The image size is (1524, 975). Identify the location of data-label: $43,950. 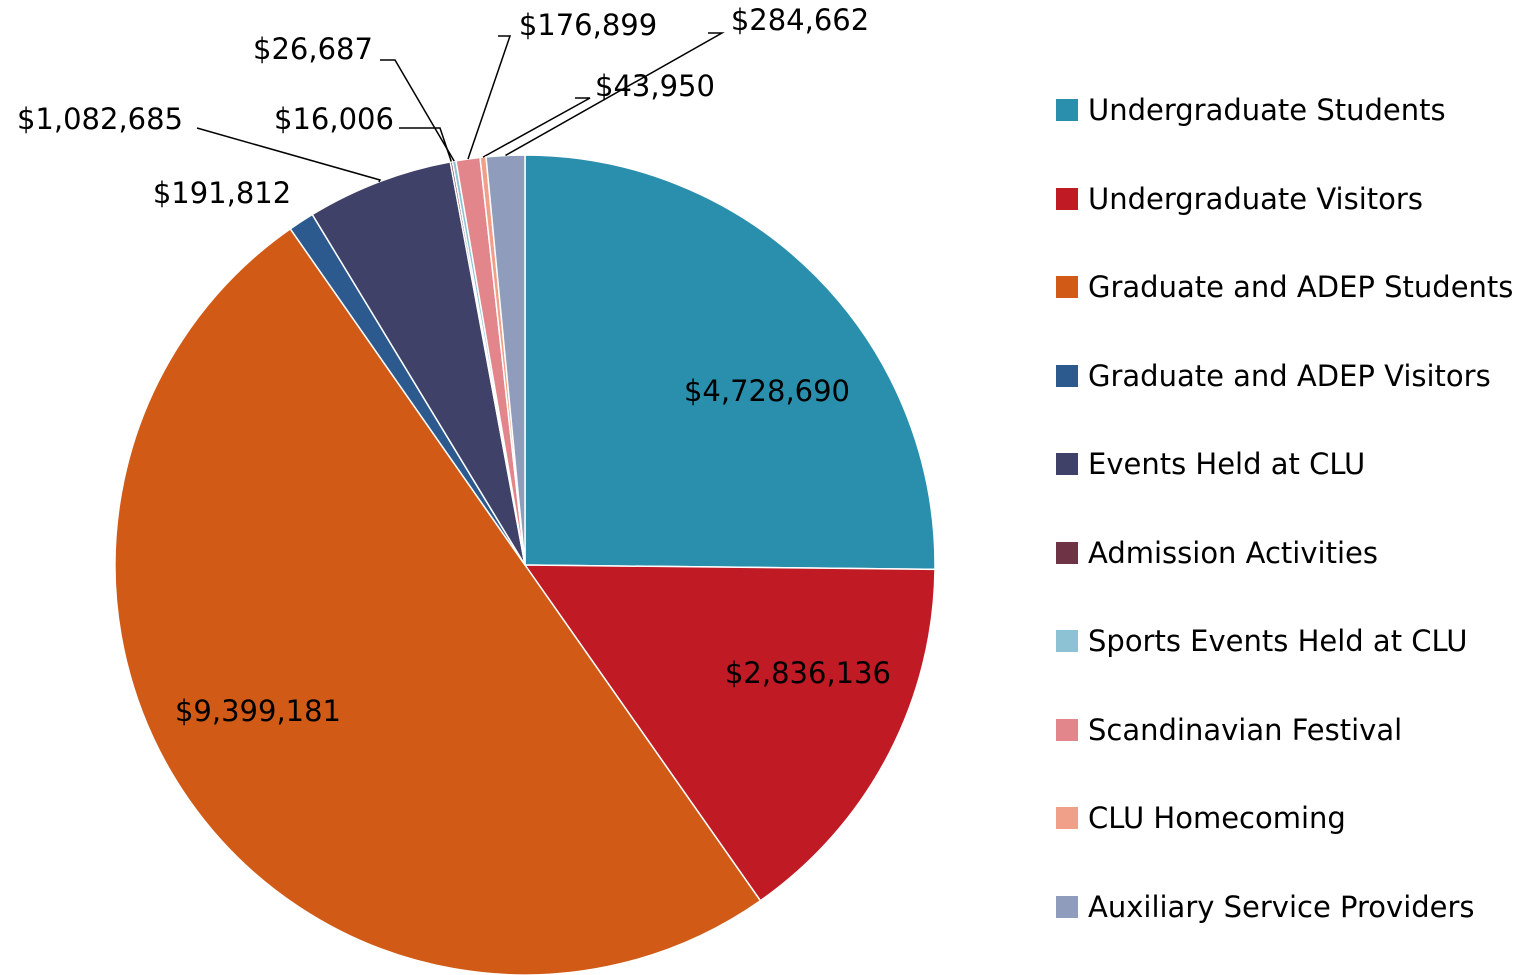
(655, 86).